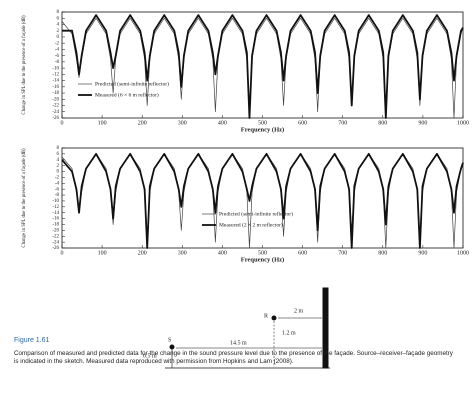  What do you see at coordinates (274, 318) in the screenshot?
I see `receiver-marker` at bounding box center [274, 318].